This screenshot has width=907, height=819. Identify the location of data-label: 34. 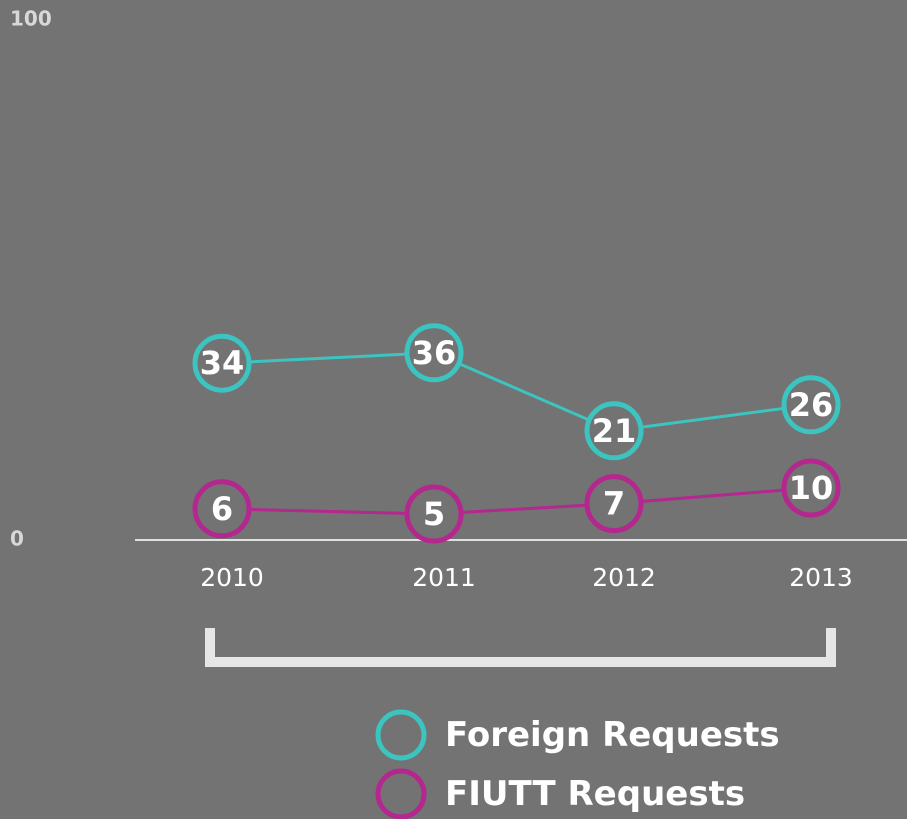
(222, 363).